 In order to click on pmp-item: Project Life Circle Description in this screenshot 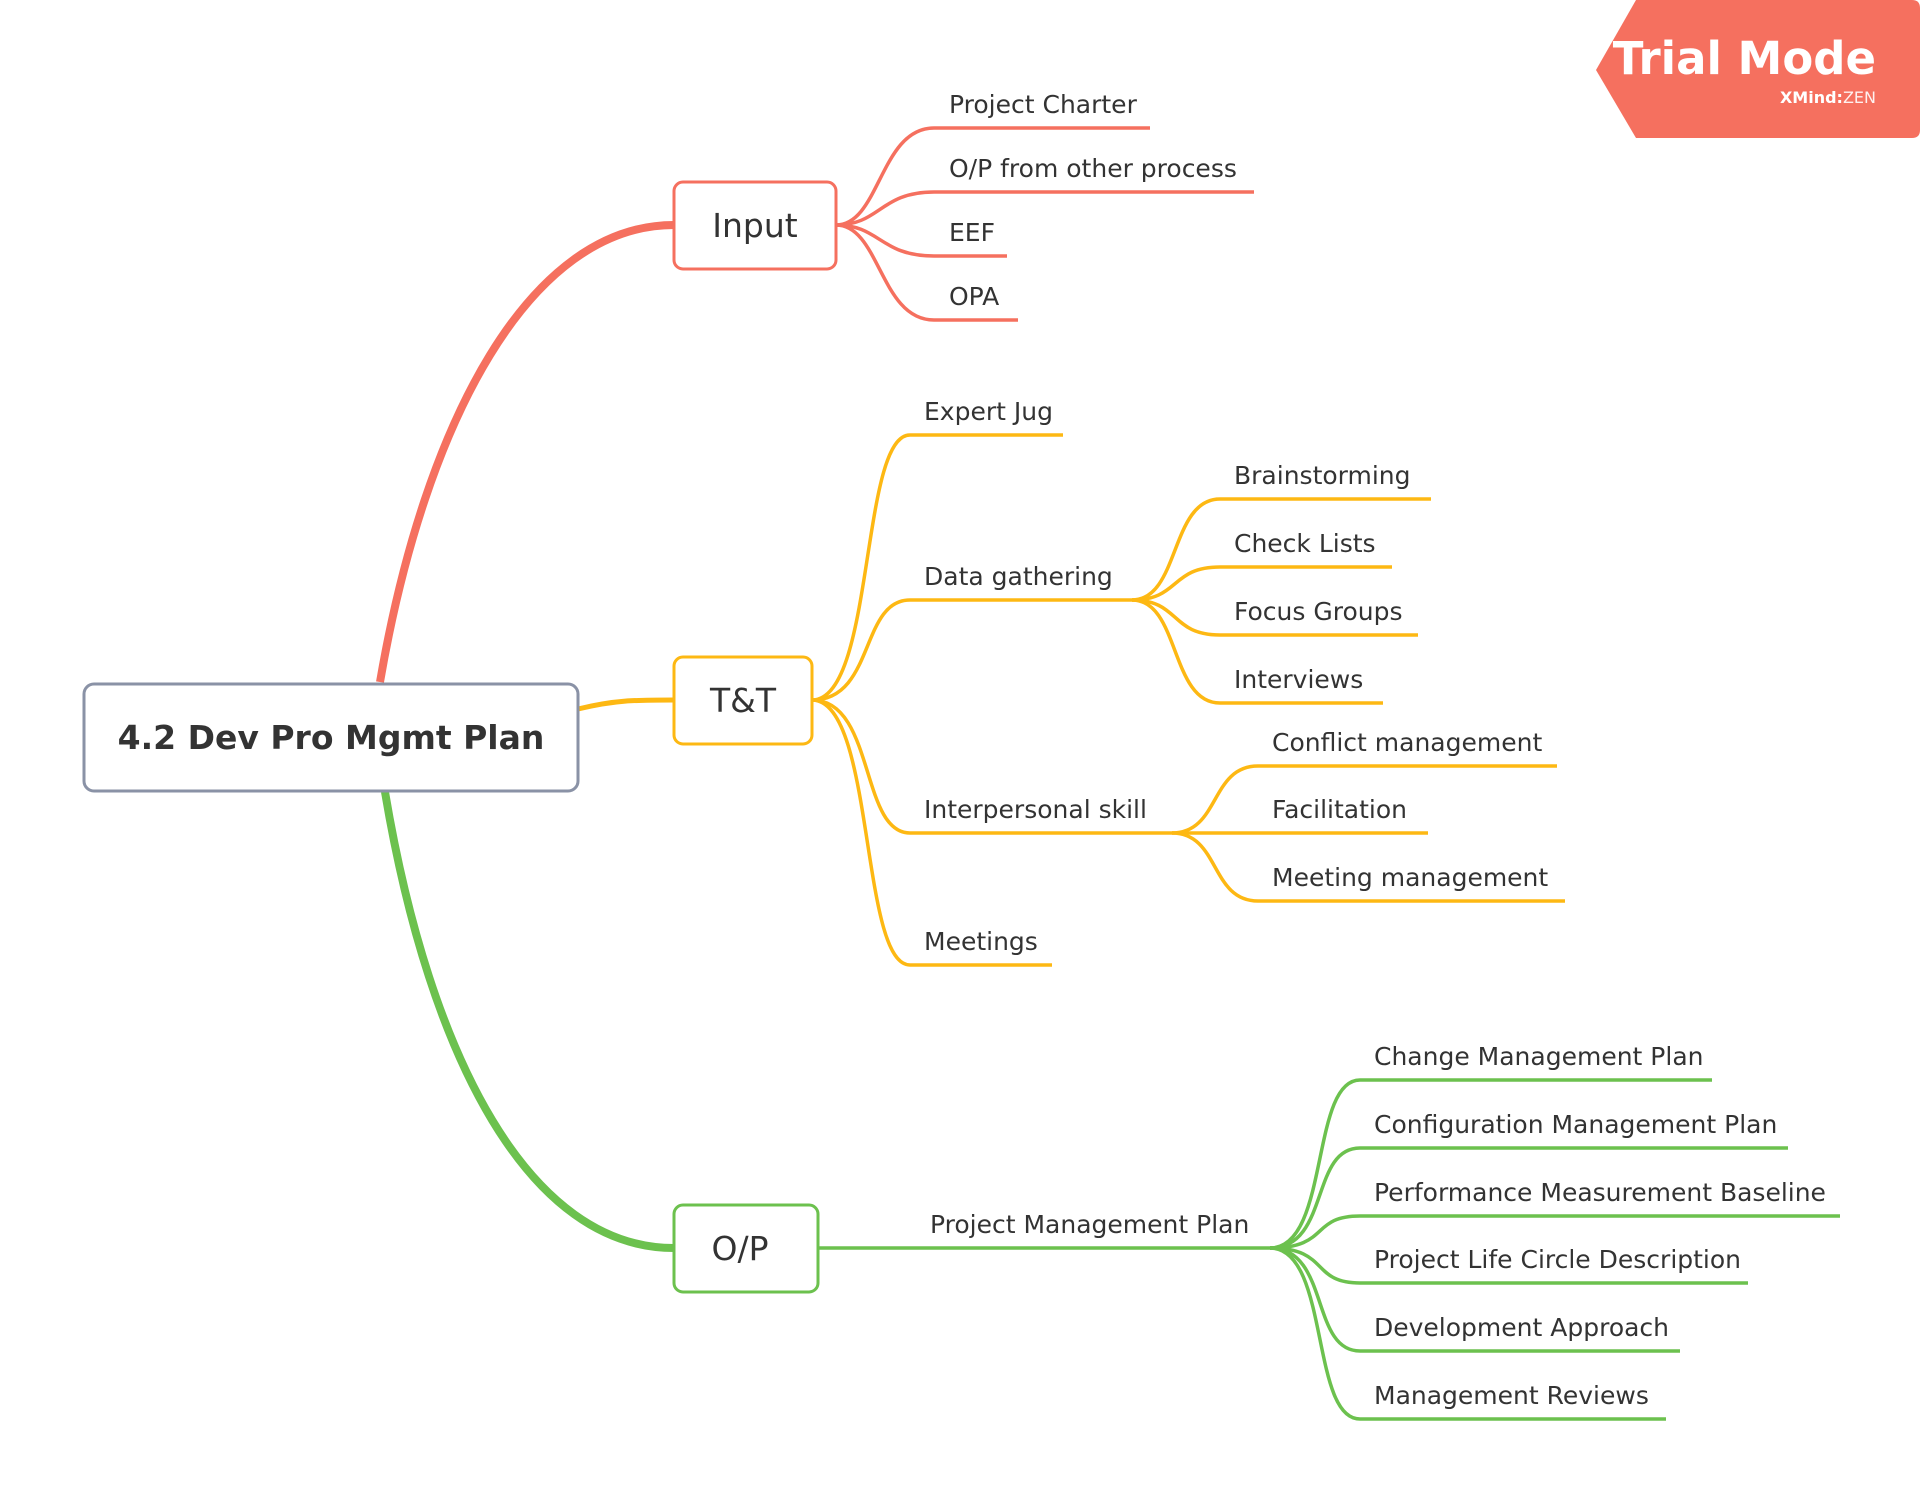, I will do `click(1557, 1259)`.